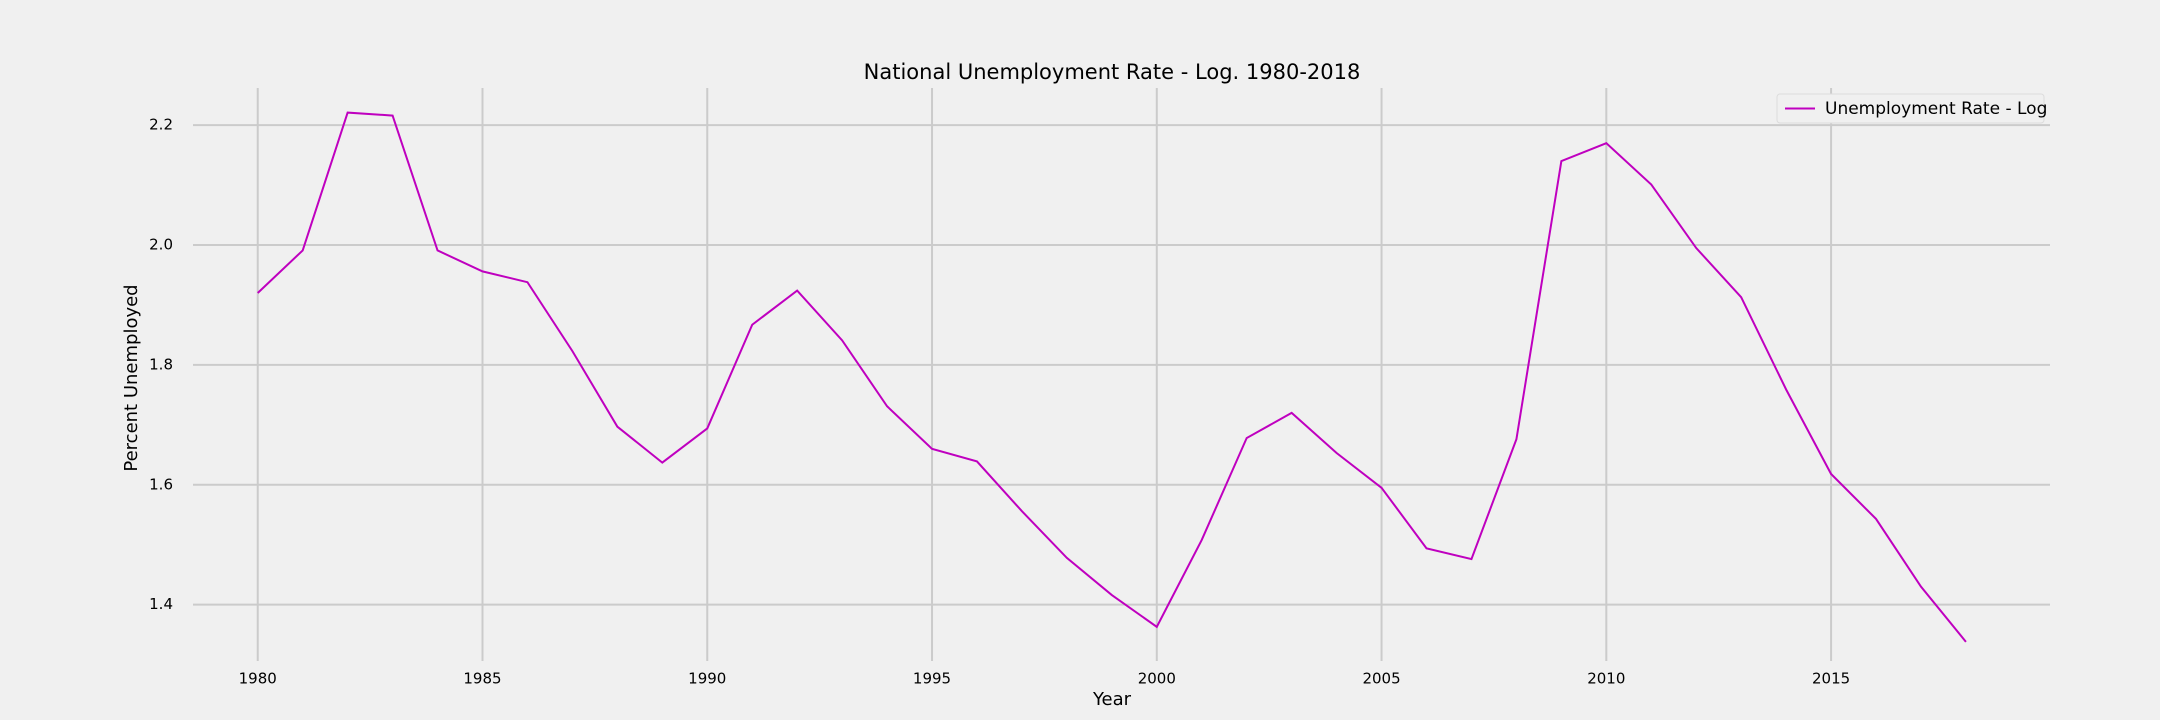 The height and width of the screenshot is (720, 2160). What do you see at coordinates (1831, 679) in the screenshot?
I see `x-tick-label: 2015` at bounding box center [1831, 679].